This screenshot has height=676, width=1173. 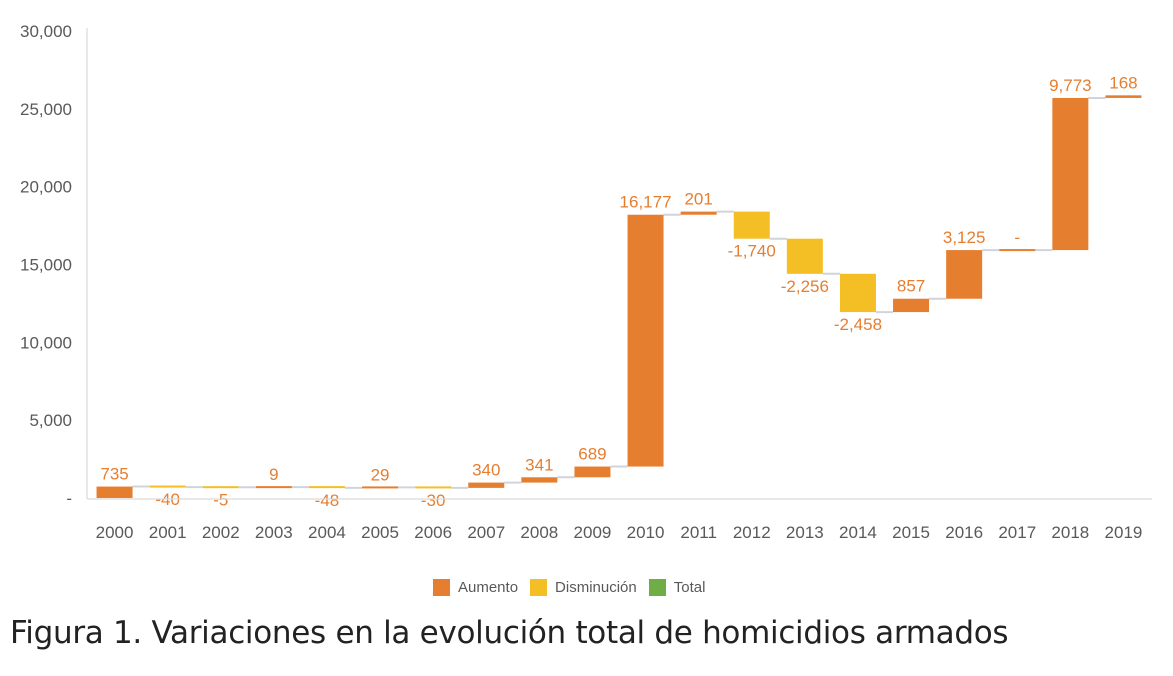 I want to click on data-label: -2,458, so click(x=858, y=324).